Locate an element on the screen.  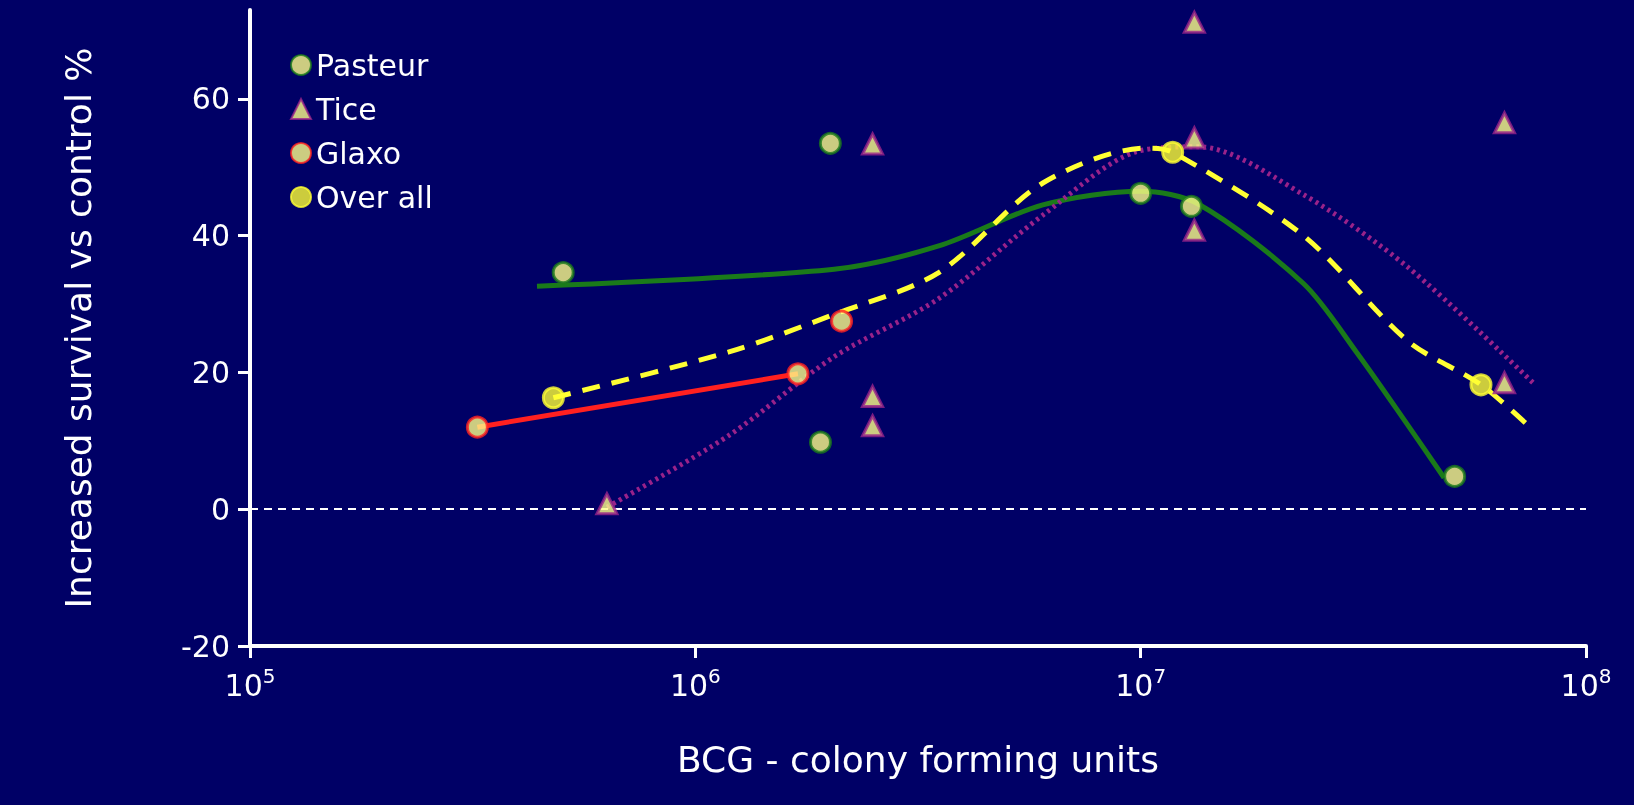
legend-label: Pasteur is located at coordinates (372, 65).